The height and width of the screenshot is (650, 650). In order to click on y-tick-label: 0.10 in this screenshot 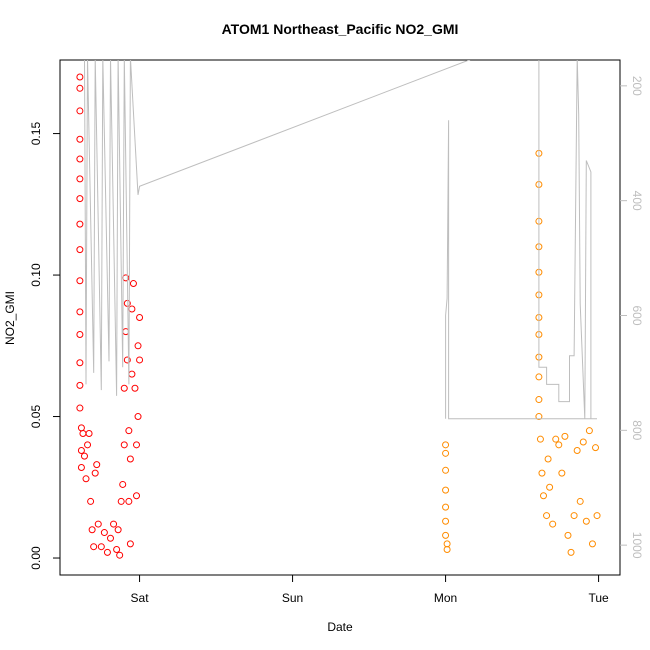, I will do `click(36, 275)`.